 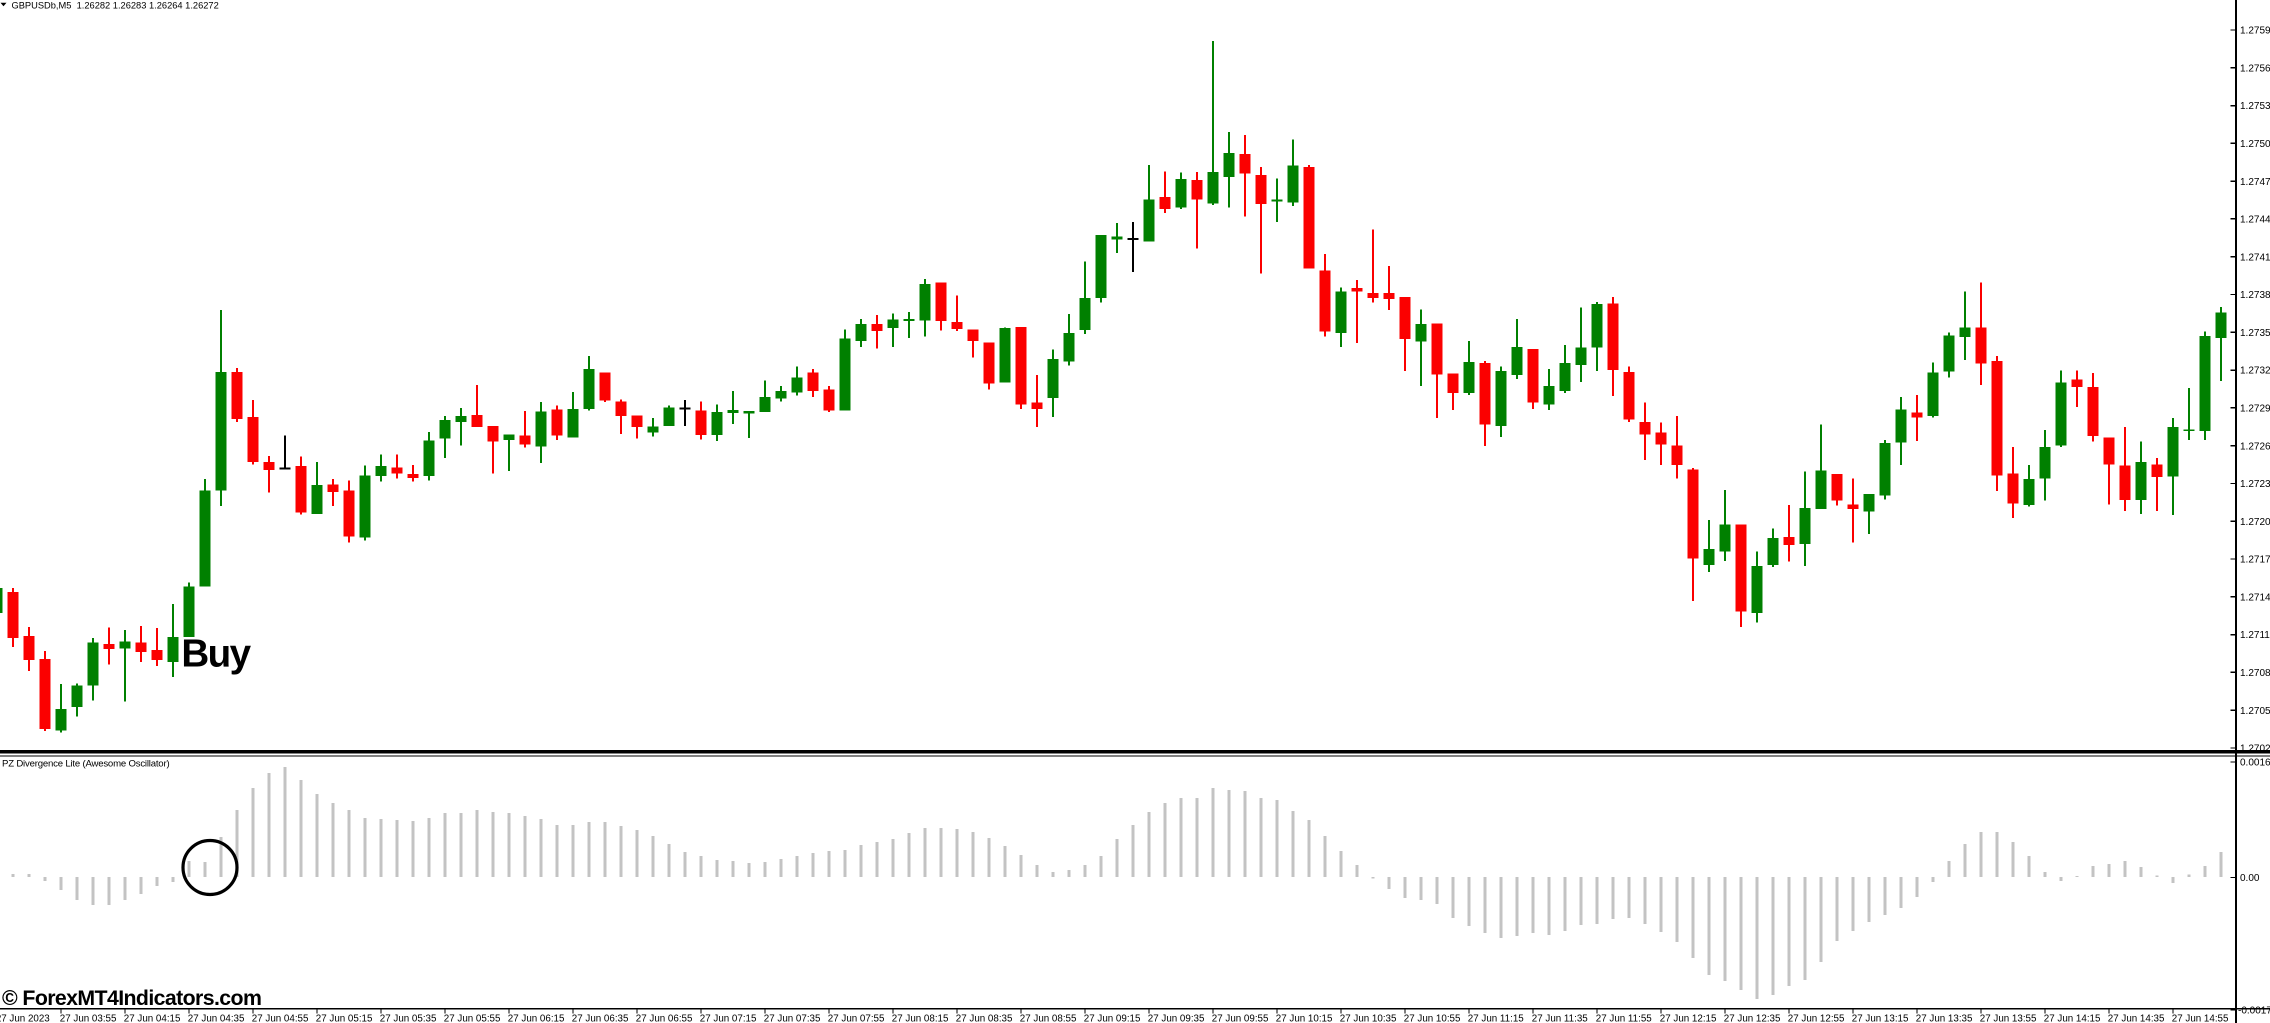 What do you see at coordinates (1560, 1018) in the screenshot?
I see `svg-text: 27 Jun 11:35` at bounding box center [1560, 1018].